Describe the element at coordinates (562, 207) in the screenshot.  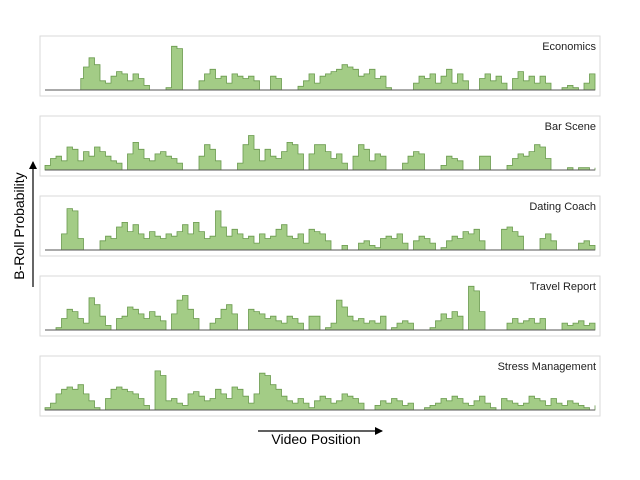
I see `panel-title: Dating Coach` at that location.